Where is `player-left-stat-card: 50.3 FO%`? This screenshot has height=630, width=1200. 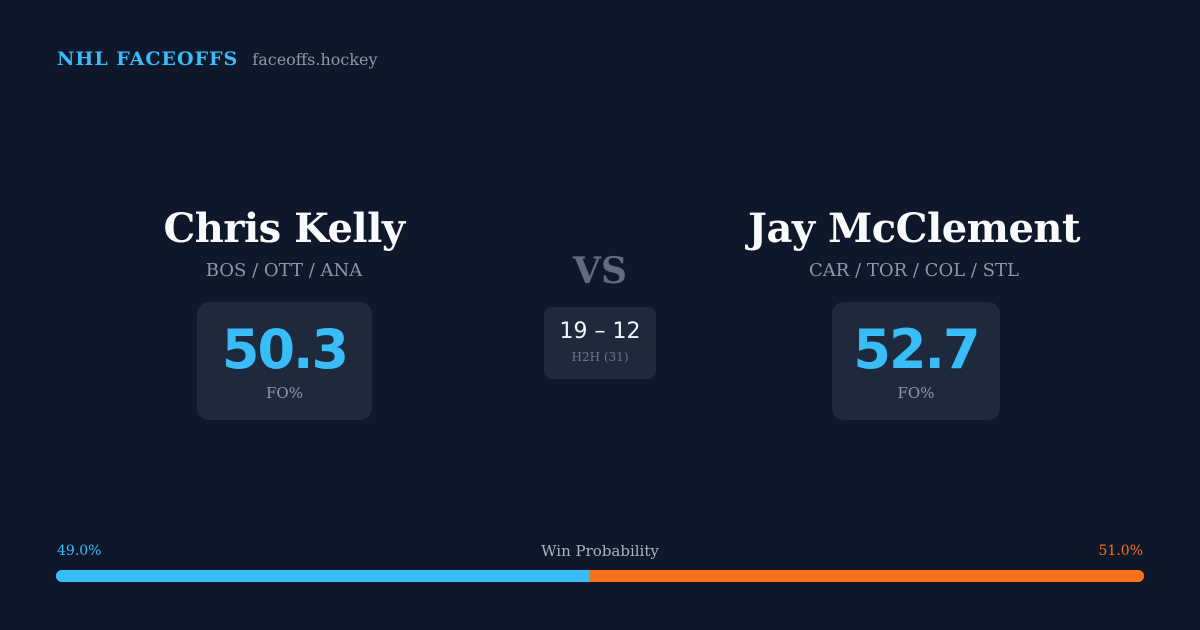
player-left-stat-card: 50.3 FO% is located at coordinates (284, 361).